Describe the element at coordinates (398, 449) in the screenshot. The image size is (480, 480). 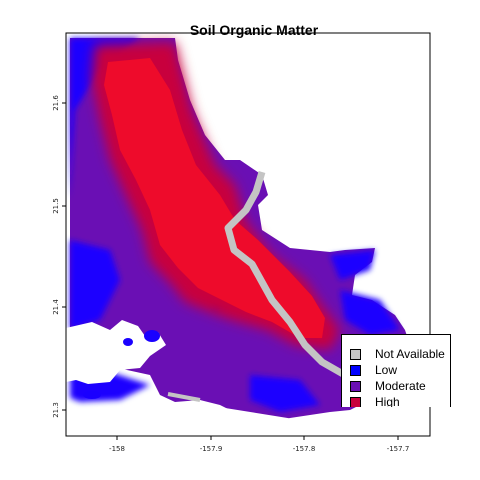
I see `x-tick-label: -157.7` at that location.